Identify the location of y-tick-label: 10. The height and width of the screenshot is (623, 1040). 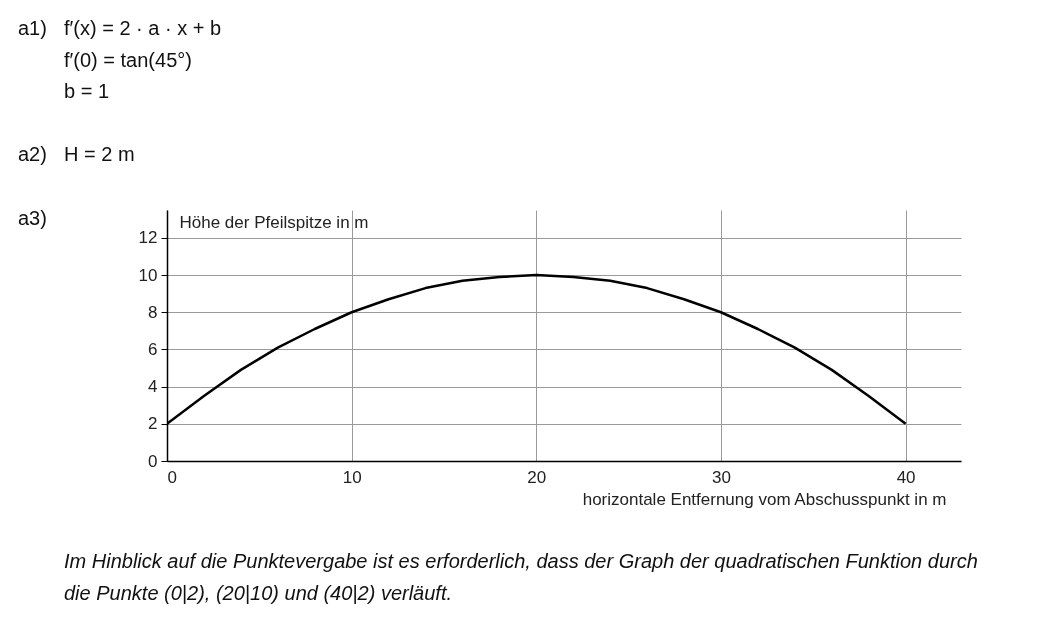
(148, 275).